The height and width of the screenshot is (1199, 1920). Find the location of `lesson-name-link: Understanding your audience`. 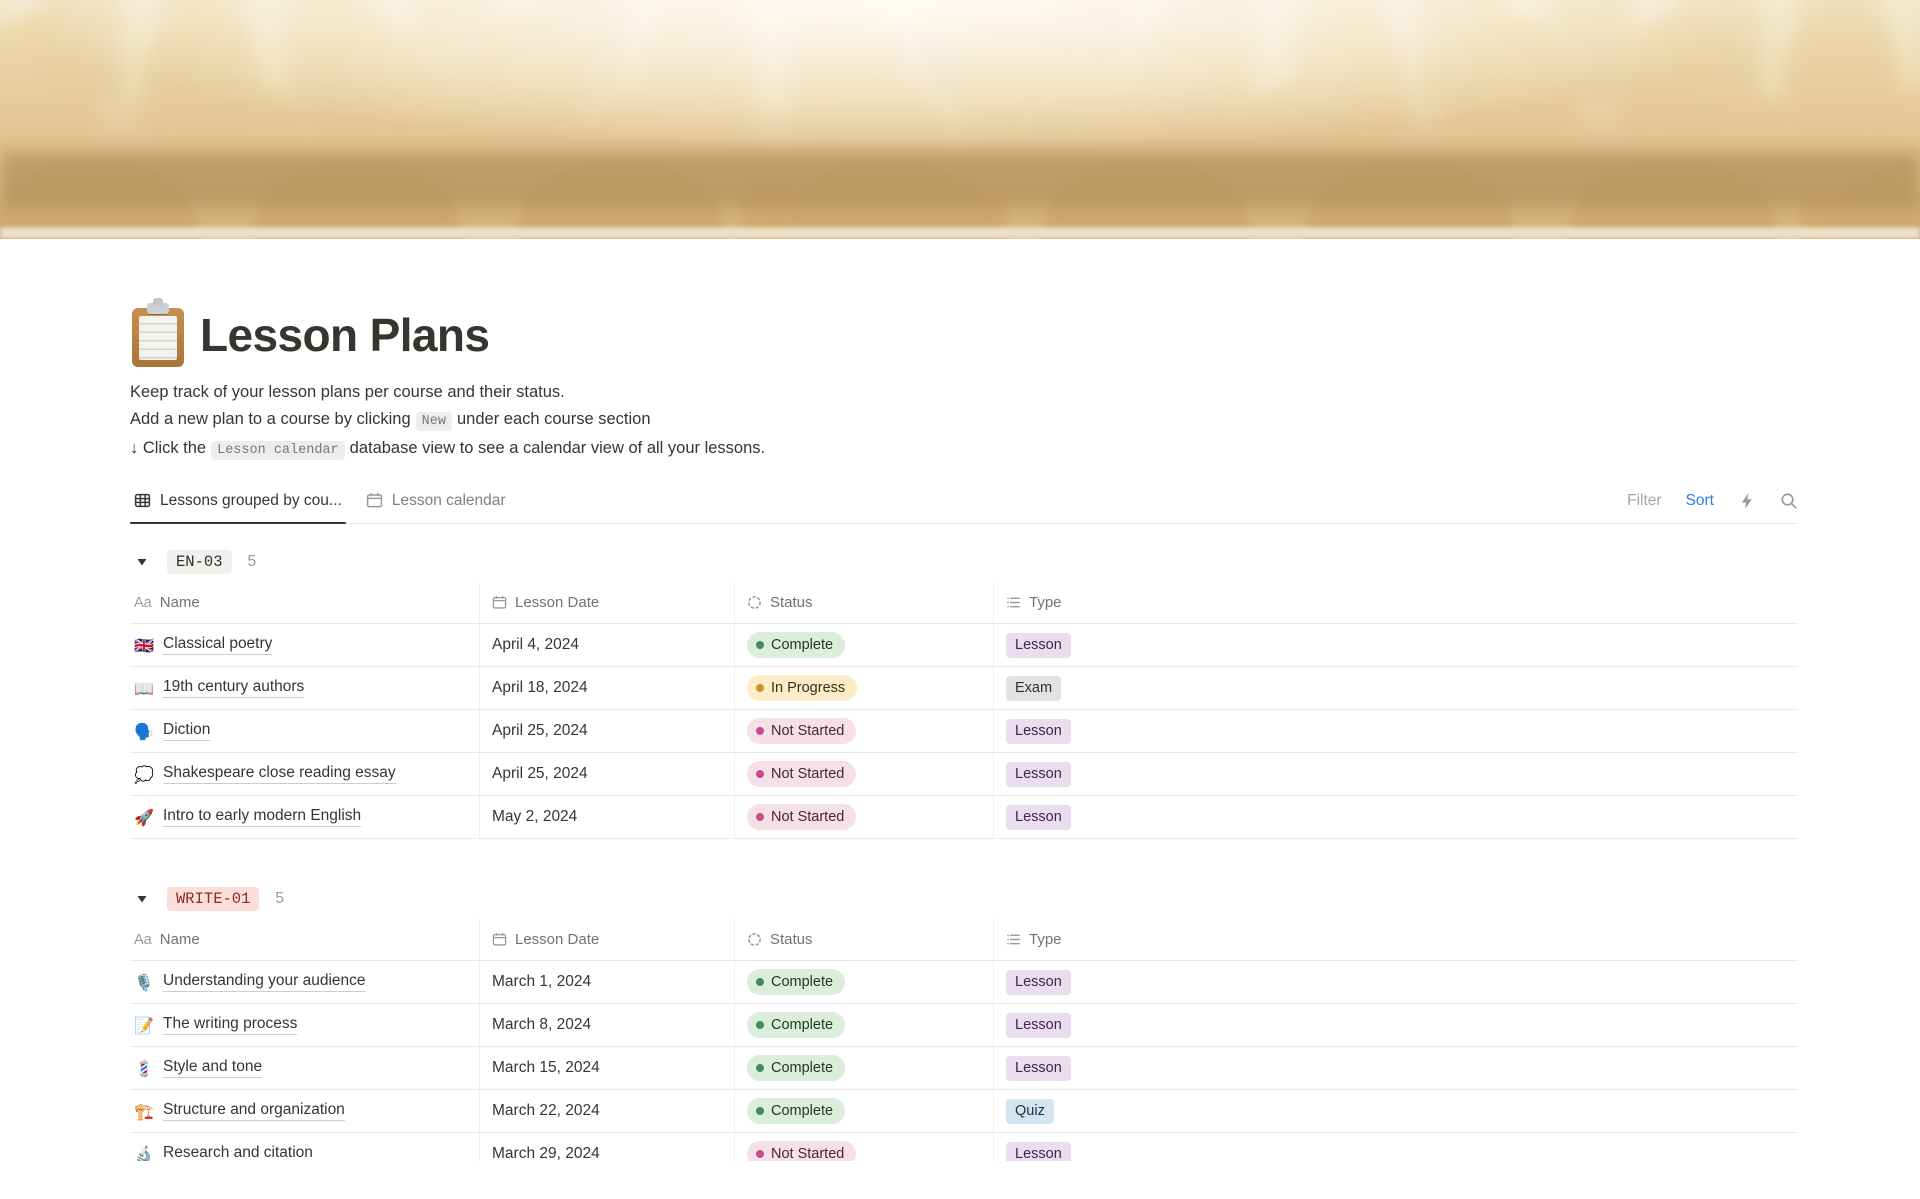

lesson-name-link: Understanding your audience is located at coordinates (264, 982).